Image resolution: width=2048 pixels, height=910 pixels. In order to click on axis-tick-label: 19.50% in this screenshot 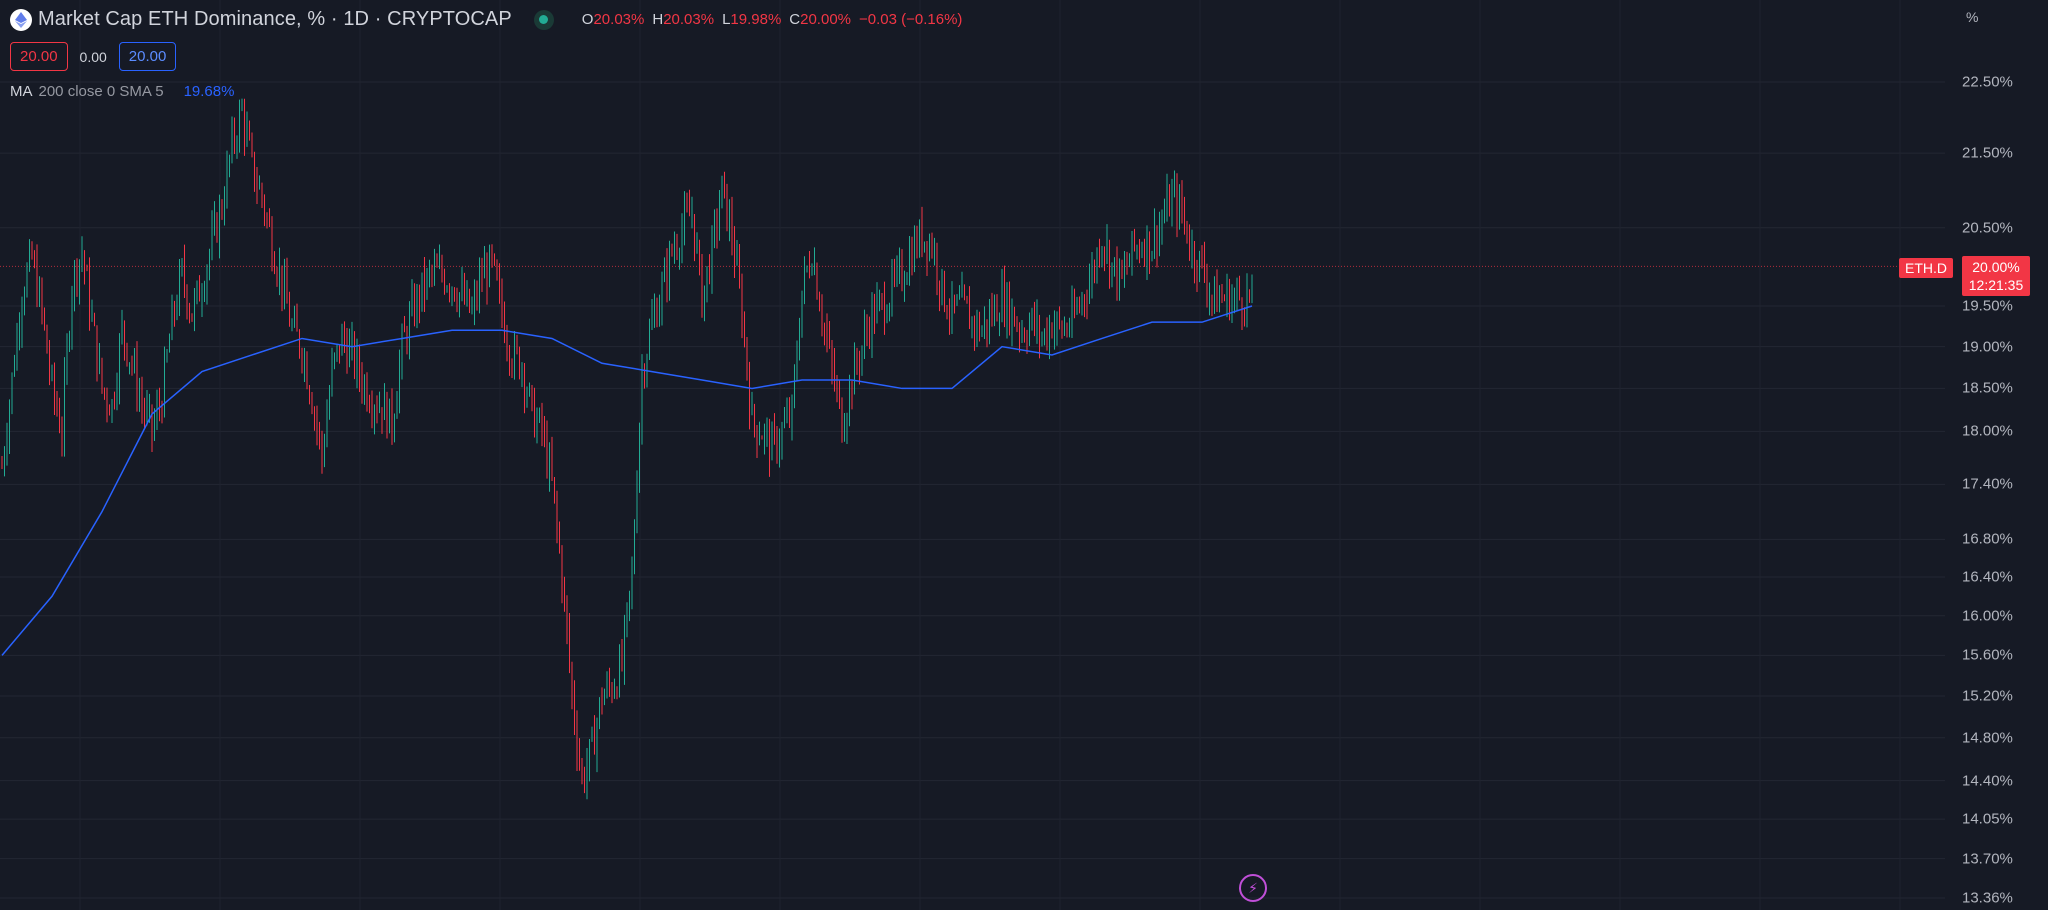, I will do `click(1987, 306)`.